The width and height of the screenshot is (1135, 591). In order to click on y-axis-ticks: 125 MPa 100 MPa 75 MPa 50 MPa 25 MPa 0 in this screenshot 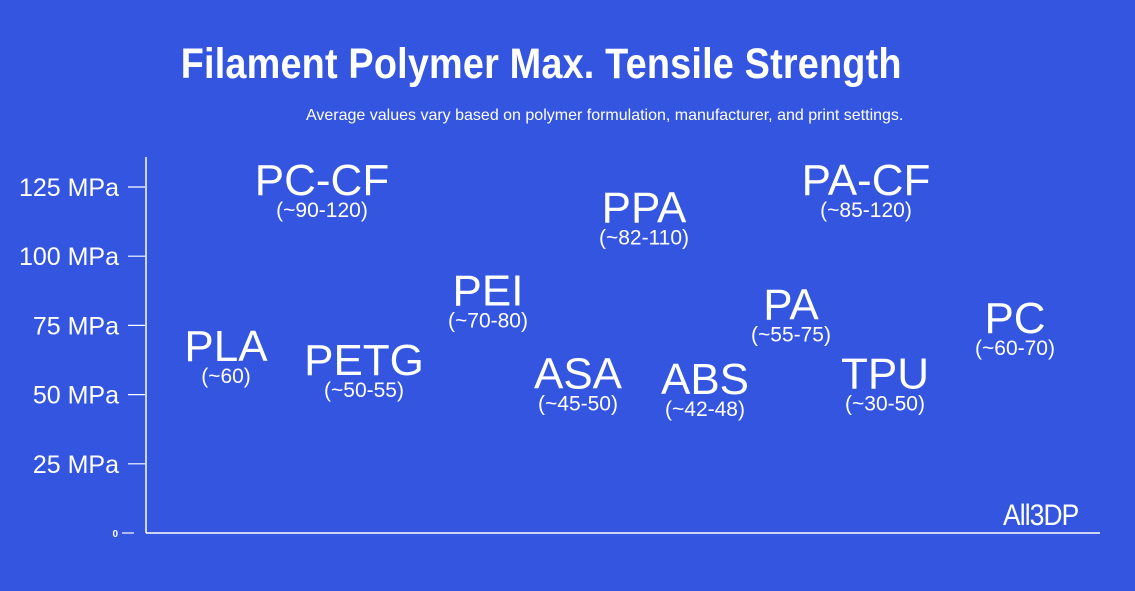, I will do `click(82, 357)`.